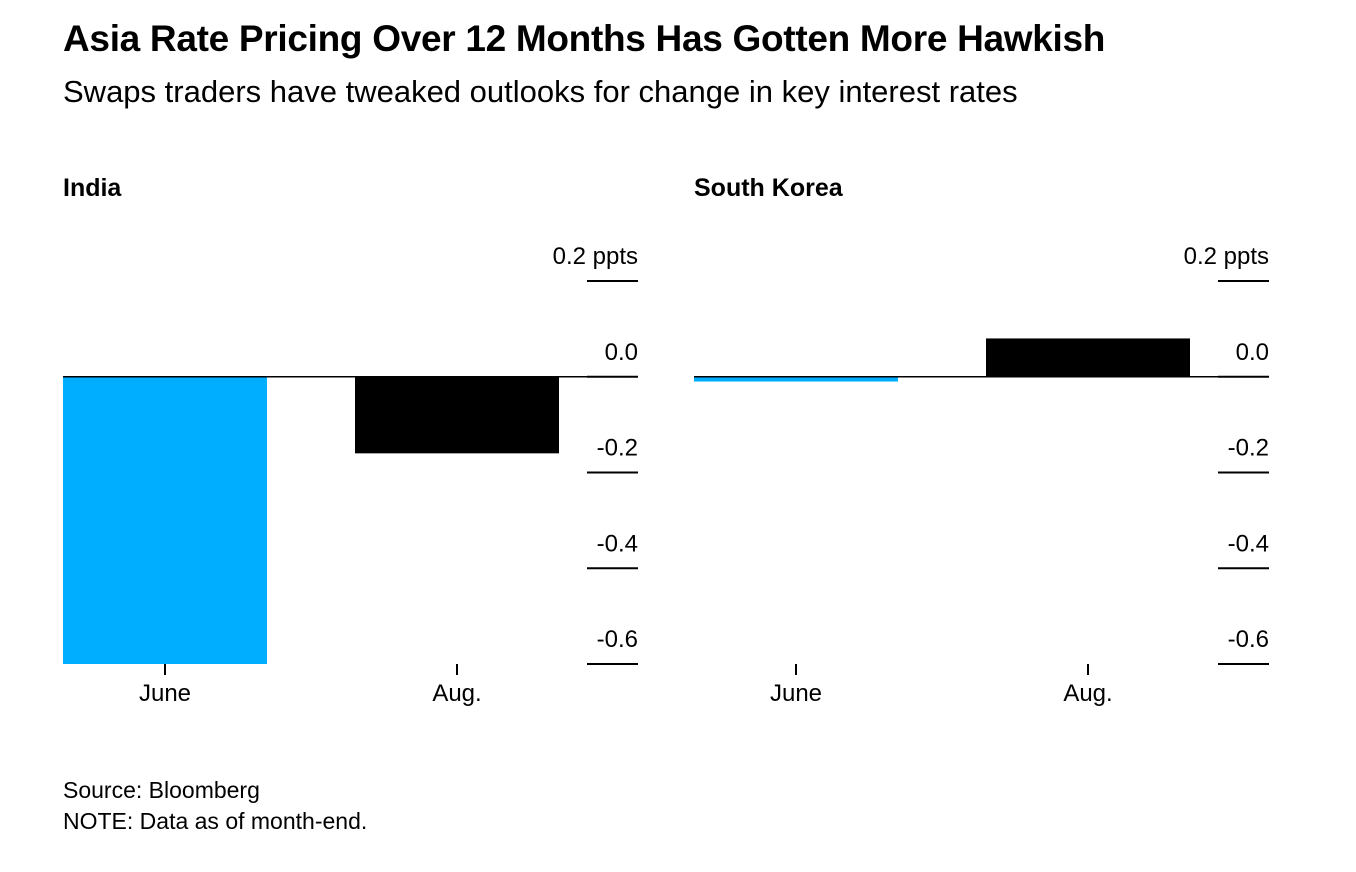 The width and height of the screenshot is (1356, 872). What do you see at coordinates (165, 520) in the screenshot?
I see `india-bar-june` at bounding box center [165, 520].